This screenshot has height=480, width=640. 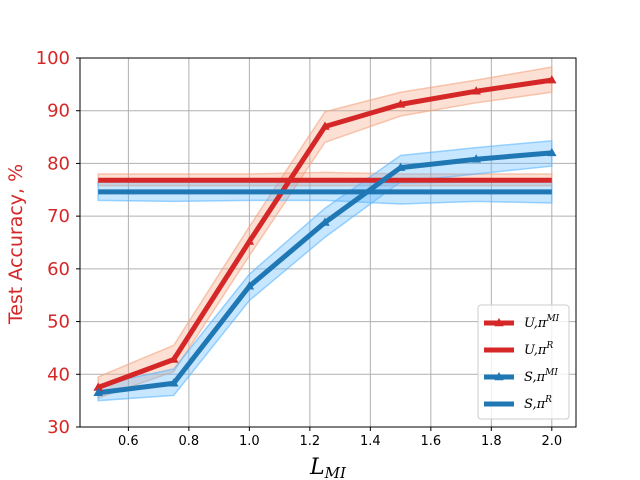 What do you see at coordinates (541, 376) in the screenshot?
I see `legend-label-s-mi: S,πMI` at bounding box center [541, 376].